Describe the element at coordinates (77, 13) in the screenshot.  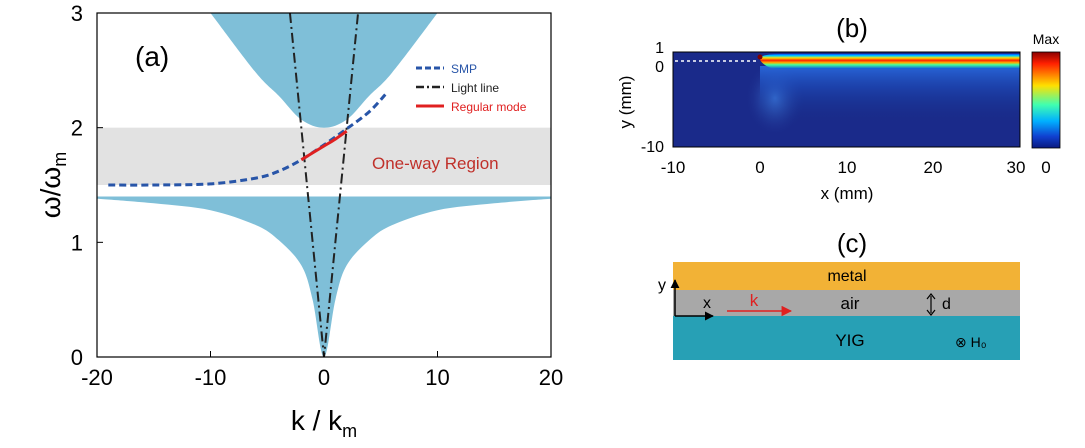
I see `y-tick-label: 3` at that location.